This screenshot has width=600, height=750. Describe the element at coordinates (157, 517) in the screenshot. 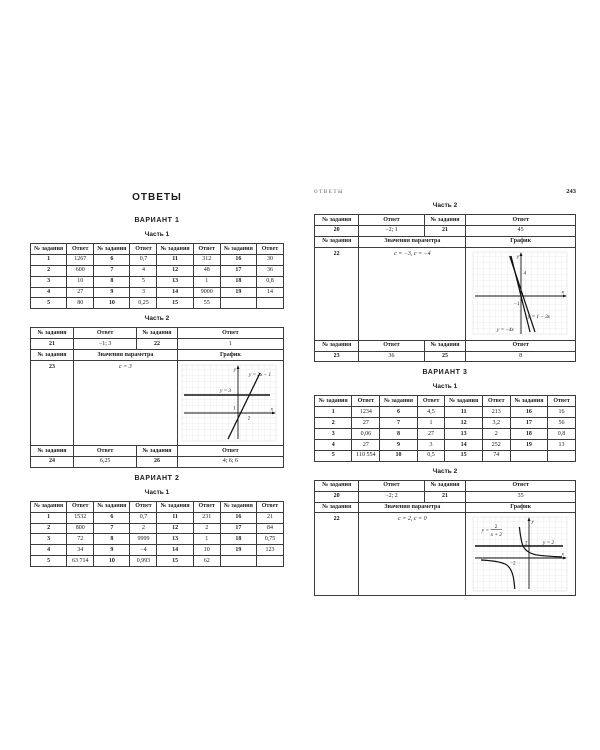

I see `table-row: 1 1532 6 0,7 11 231 16 21` at that location.